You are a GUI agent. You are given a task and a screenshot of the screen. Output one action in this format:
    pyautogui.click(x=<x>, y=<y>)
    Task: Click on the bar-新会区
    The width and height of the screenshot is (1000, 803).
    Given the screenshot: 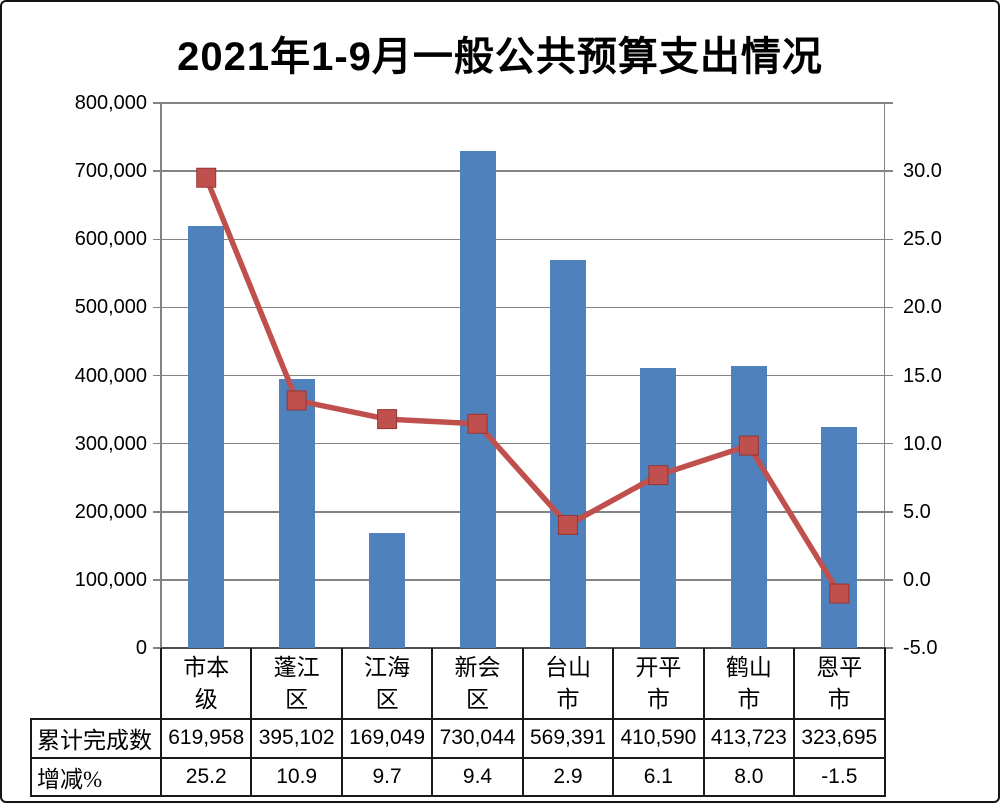 What is the action you would take?
    pyautogui.click(x=477, y=399)
    